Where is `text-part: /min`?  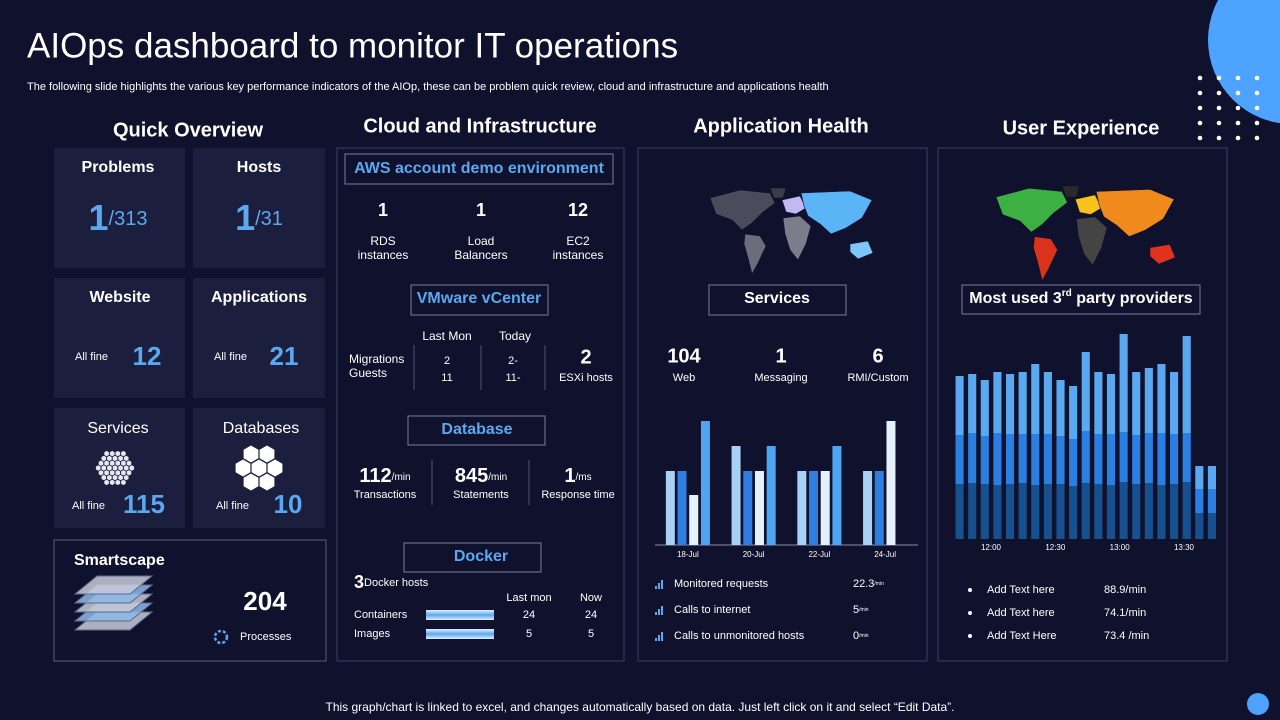
text-part: /min is located at coordinates (401, 477).